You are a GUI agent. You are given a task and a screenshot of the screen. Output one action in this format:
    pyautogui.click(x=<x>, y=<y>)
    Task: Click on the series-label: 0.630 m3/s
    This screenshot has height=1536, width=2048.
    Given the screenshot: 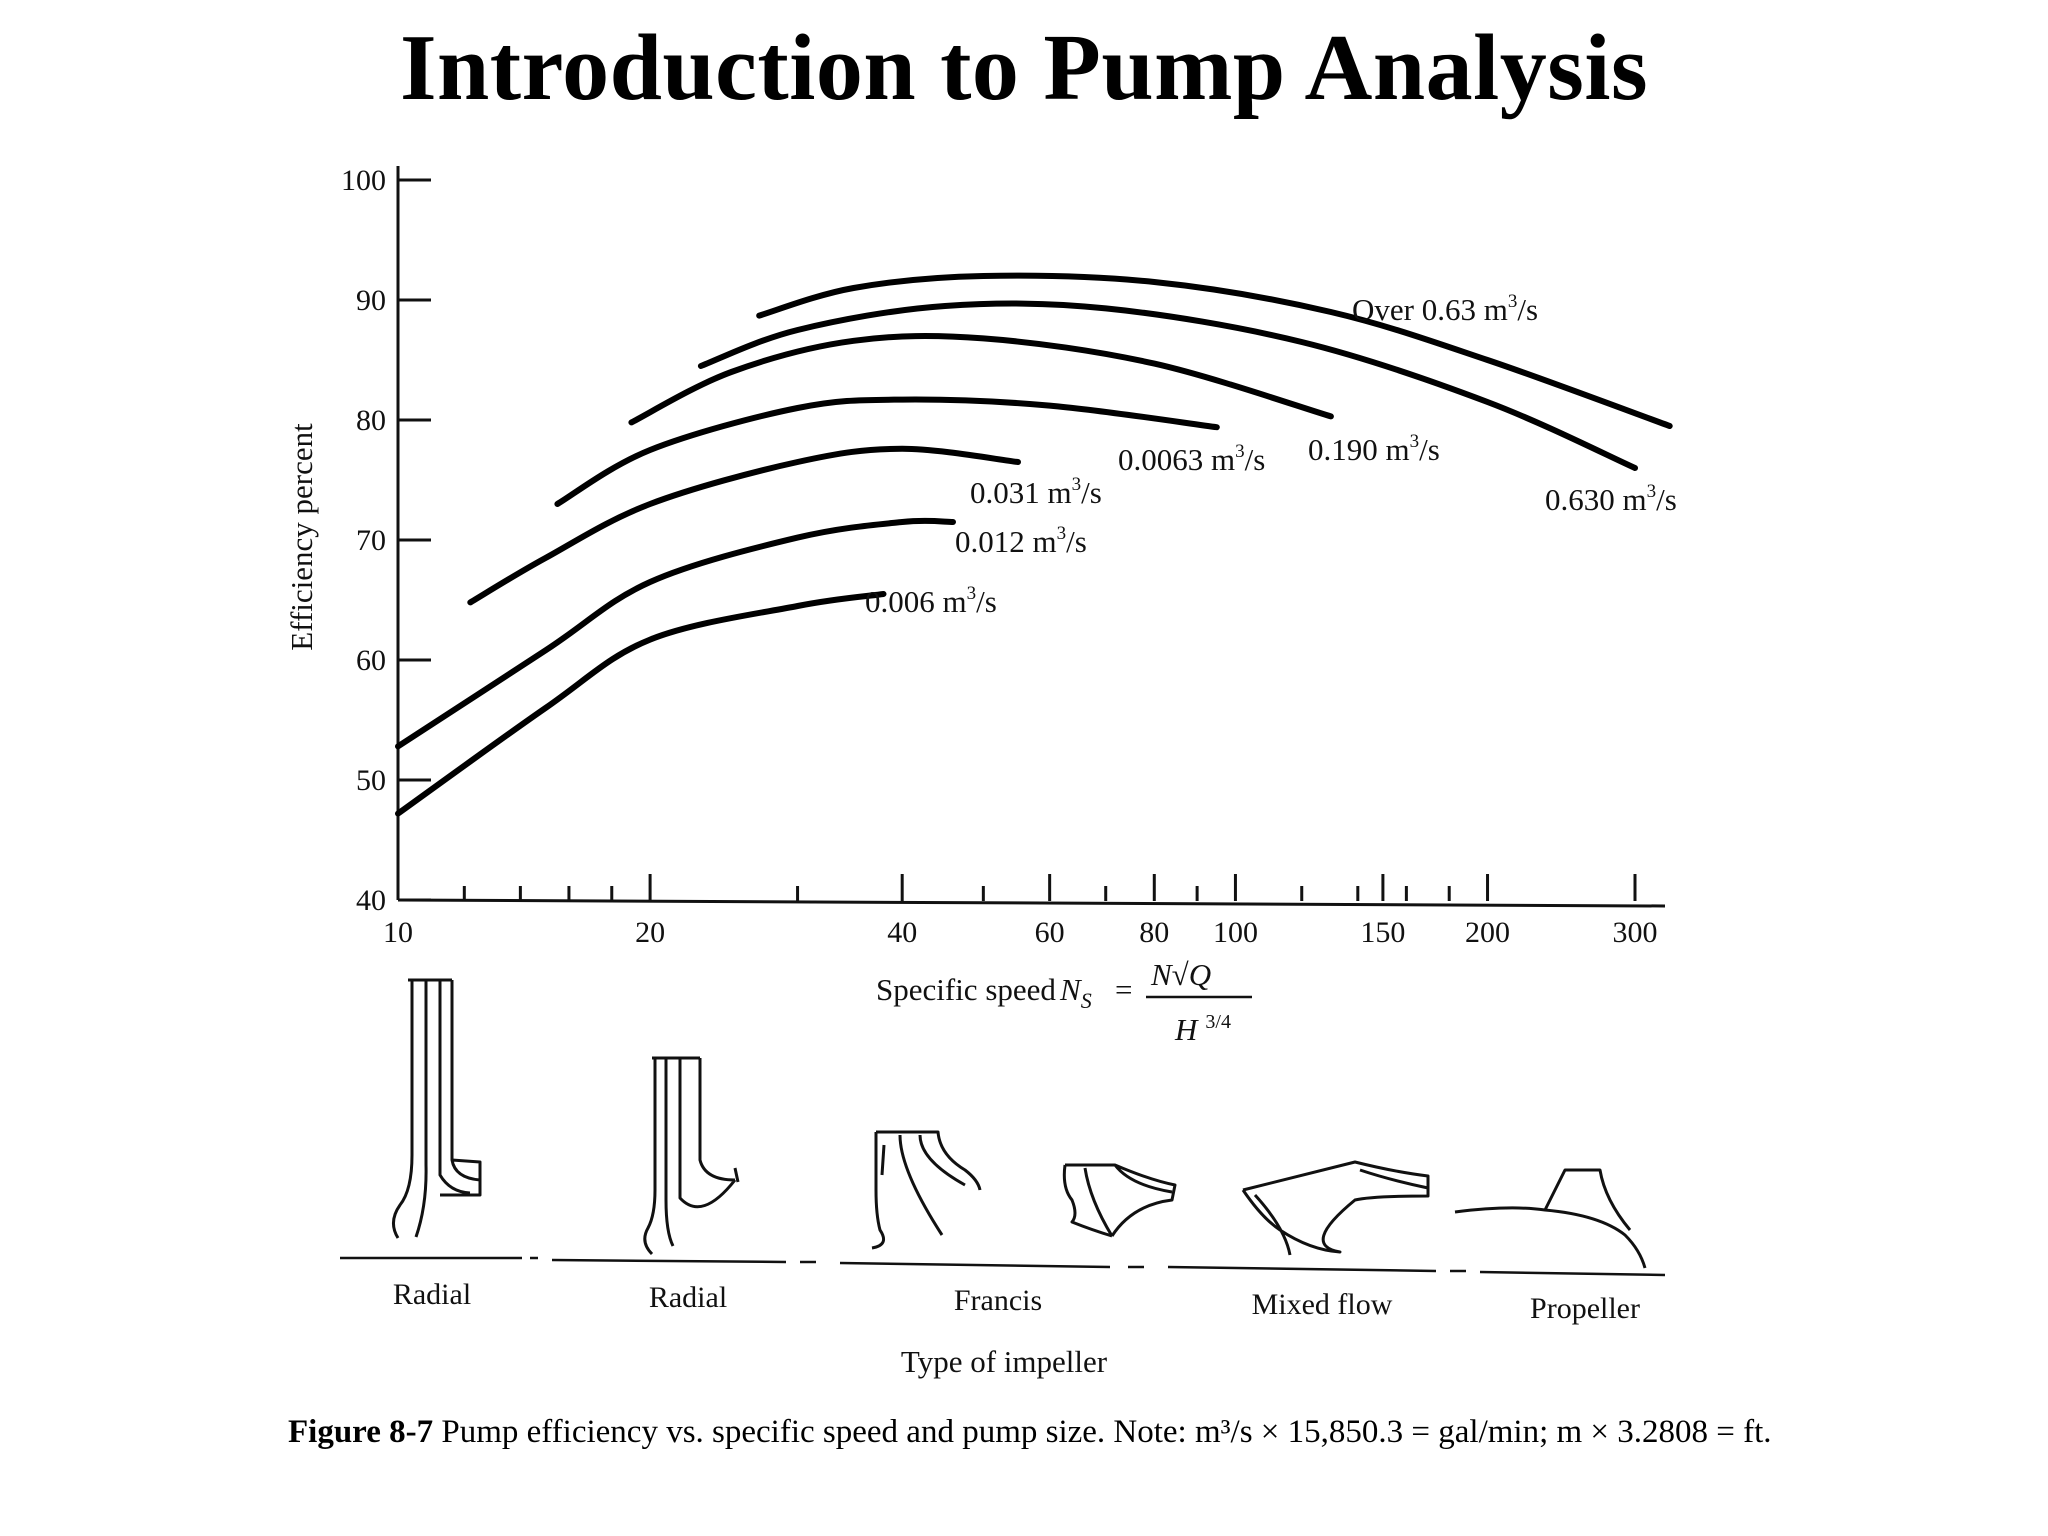 What is the action you would take?
    pyautogui.click(x=1611, y=499)
    